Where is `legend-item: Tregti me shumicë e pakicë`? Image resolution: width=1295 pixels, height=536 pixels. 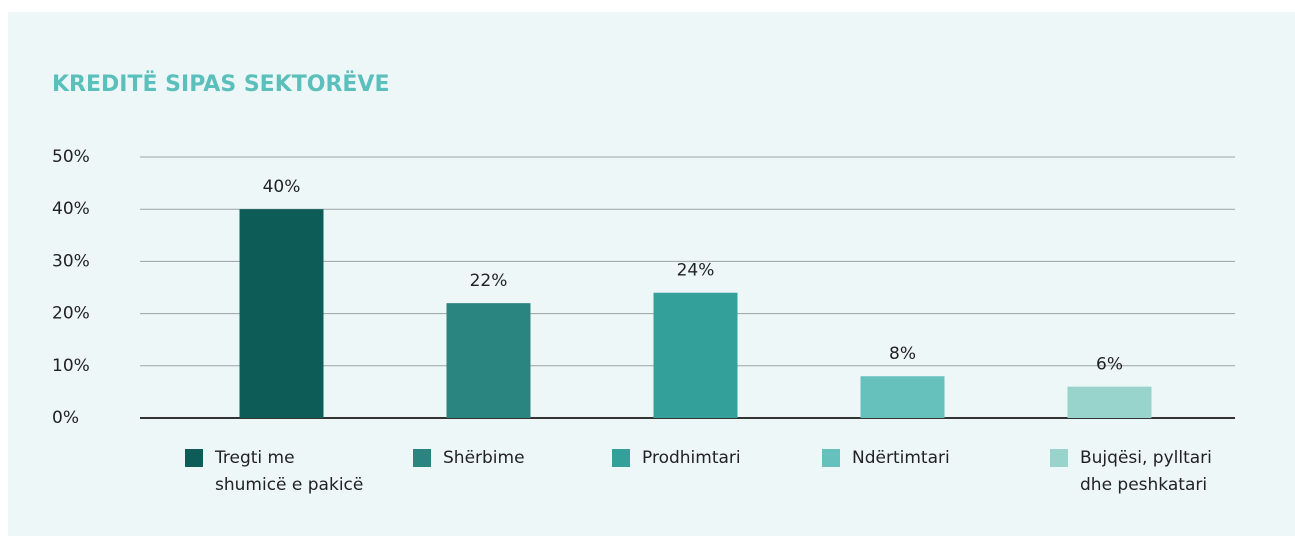
legend-item: Tregti me shumicë e pakicë is located at coordinates (274, 472).